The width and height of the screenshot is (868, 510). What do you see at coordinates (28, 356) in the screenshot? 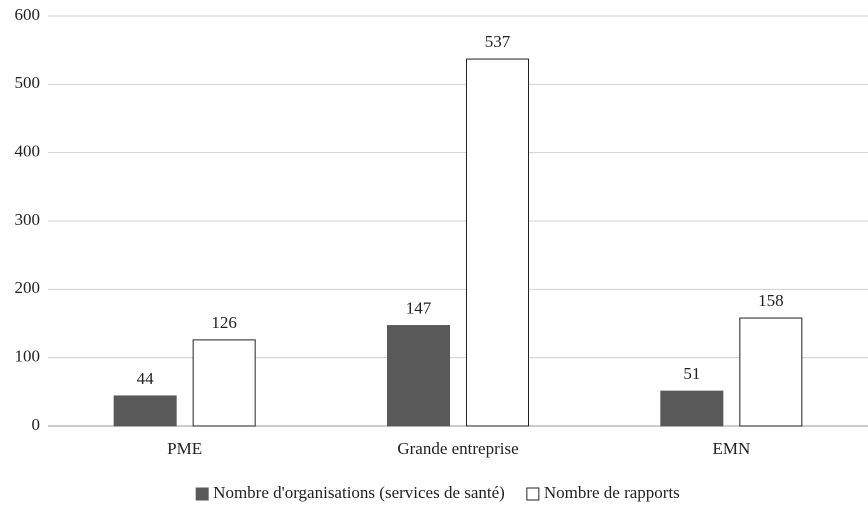
I see `y-tick-label: 100` at bounding box center [28, 356].